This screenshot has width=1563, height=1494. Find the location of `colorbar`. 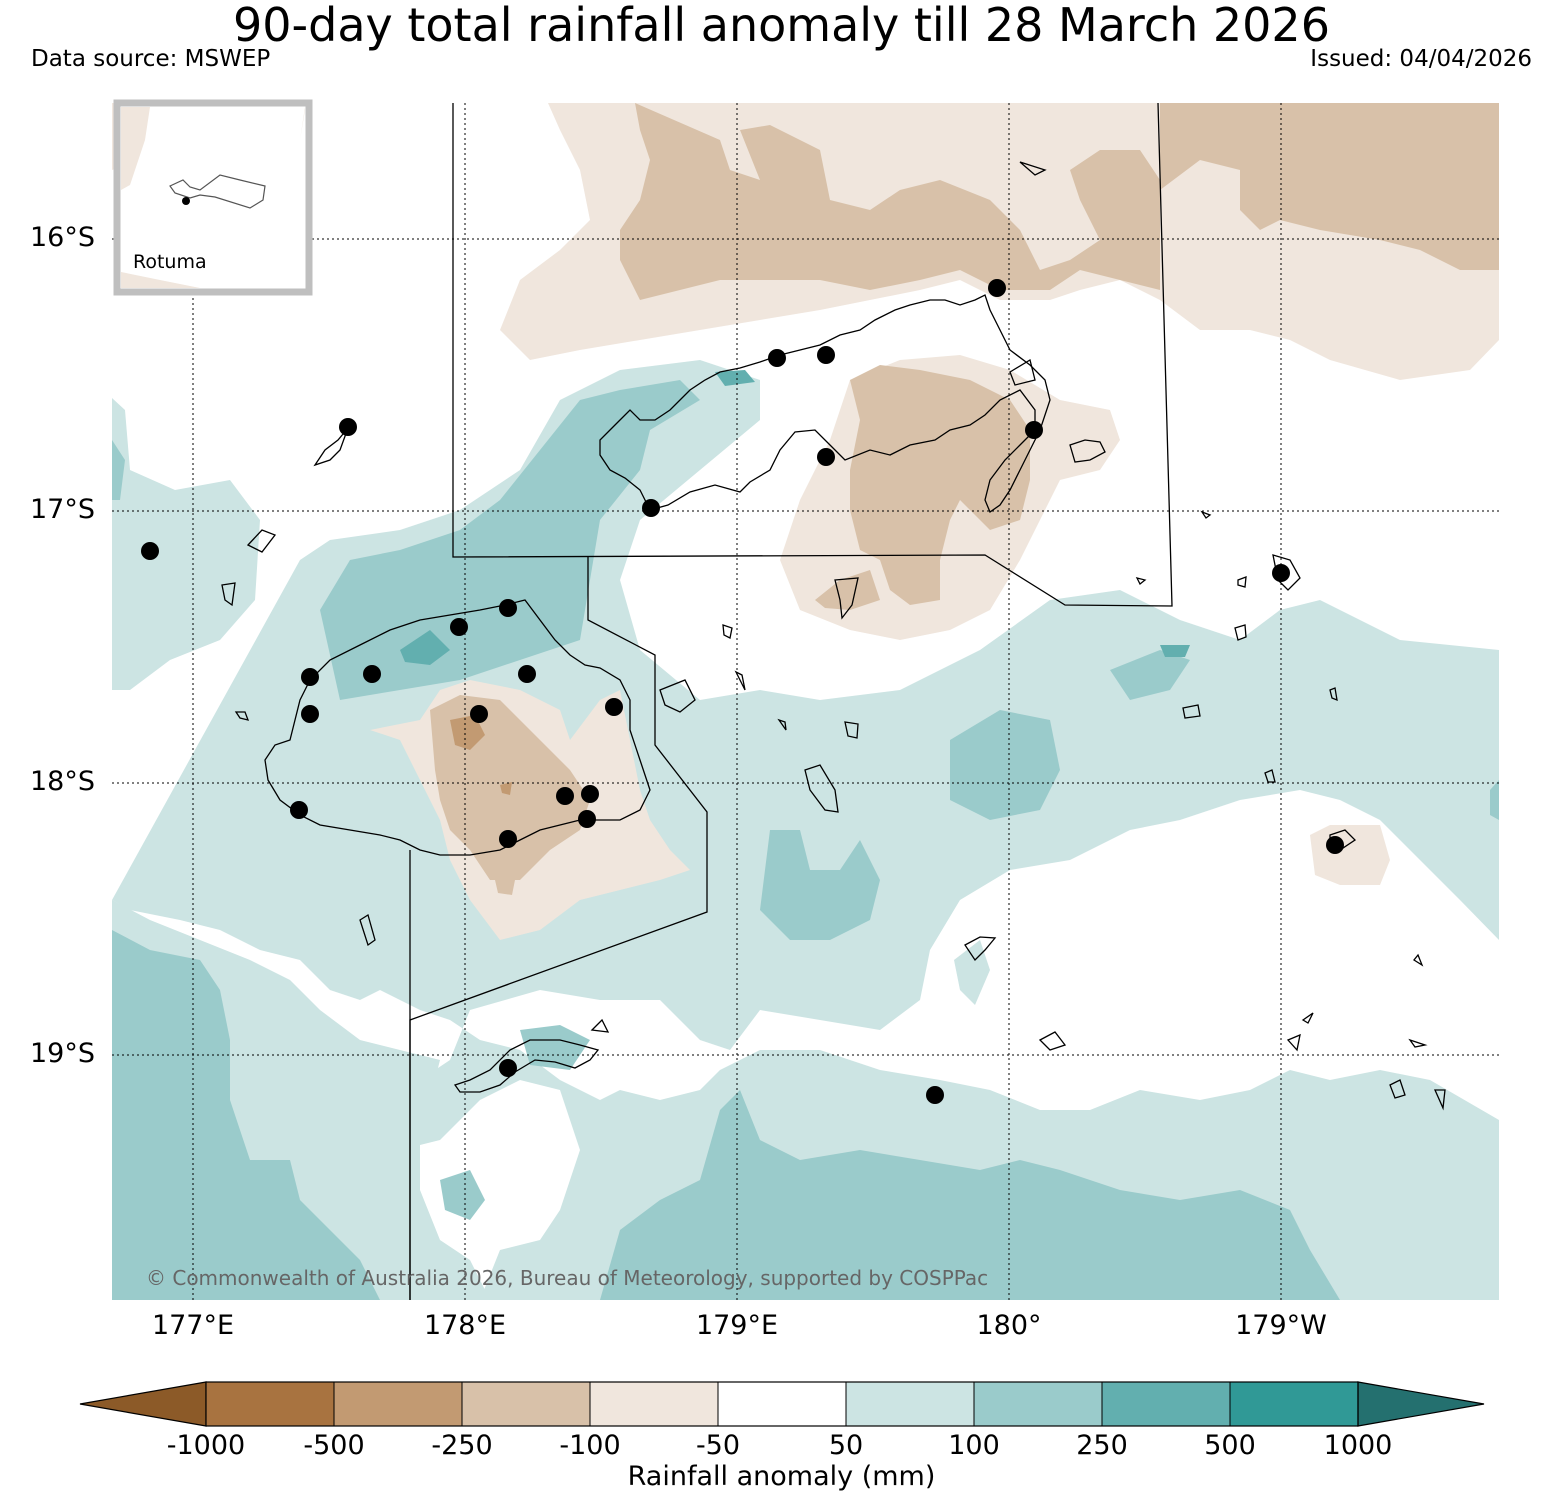

colorbar is located at coordinates (782, 1404).